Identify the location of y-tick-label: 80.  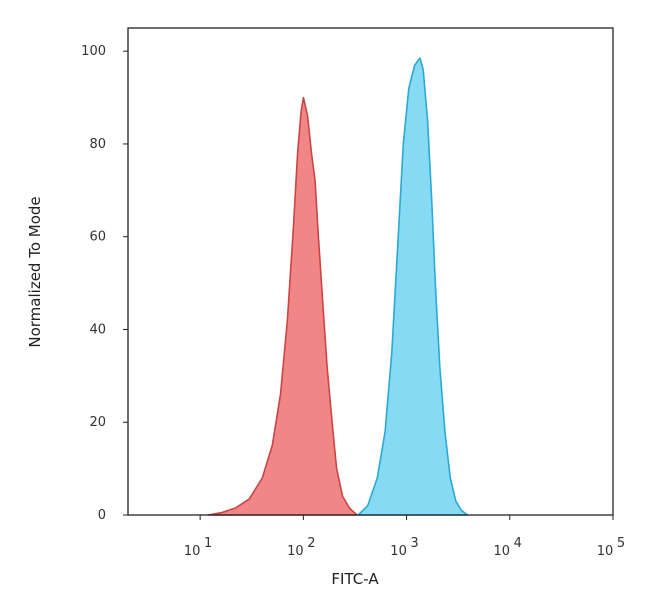
(97, 144).